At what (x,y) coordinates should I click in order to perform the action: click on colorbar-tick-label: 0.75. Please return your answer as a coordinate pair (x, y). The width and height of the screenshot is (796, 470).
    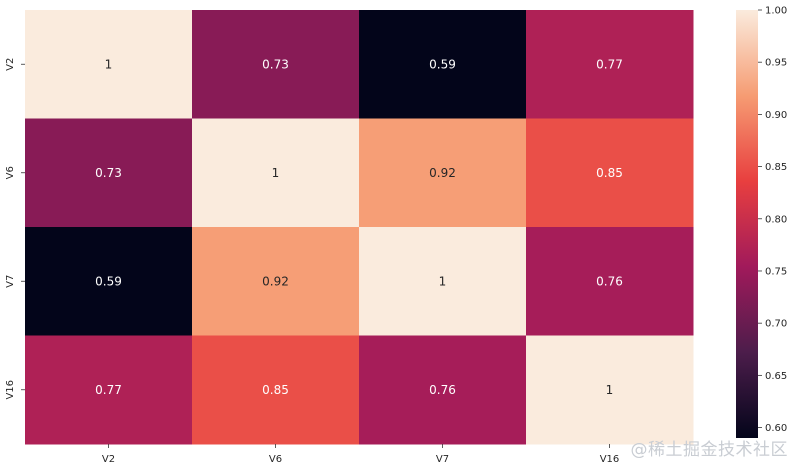
    Looking at the image, I should click on (776, 271).